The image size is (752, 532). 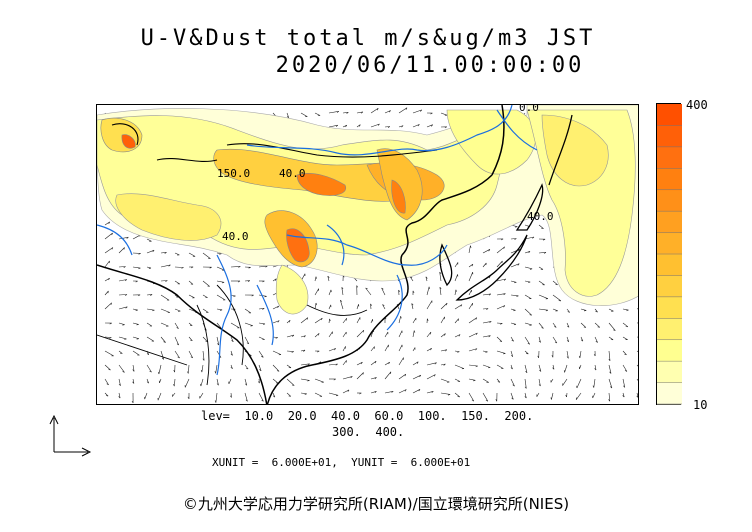 What do you see at coordinates (233, 173) in the screenshot?
I see `contour-label-150: 150.0` at bounding box center [233, 173].